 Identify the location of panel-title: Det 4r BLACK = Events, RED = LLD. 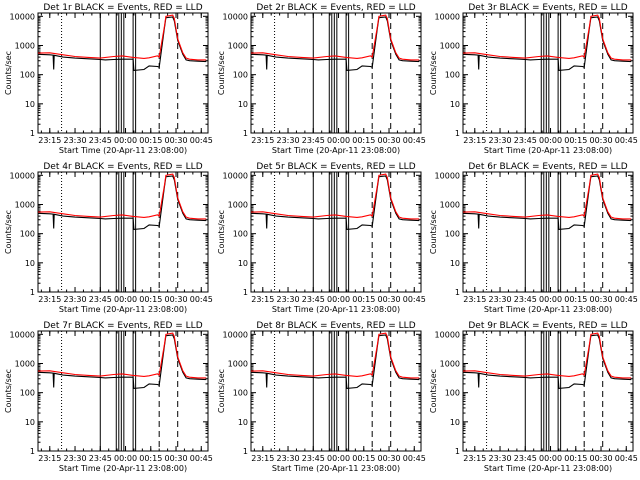
(122, 167).